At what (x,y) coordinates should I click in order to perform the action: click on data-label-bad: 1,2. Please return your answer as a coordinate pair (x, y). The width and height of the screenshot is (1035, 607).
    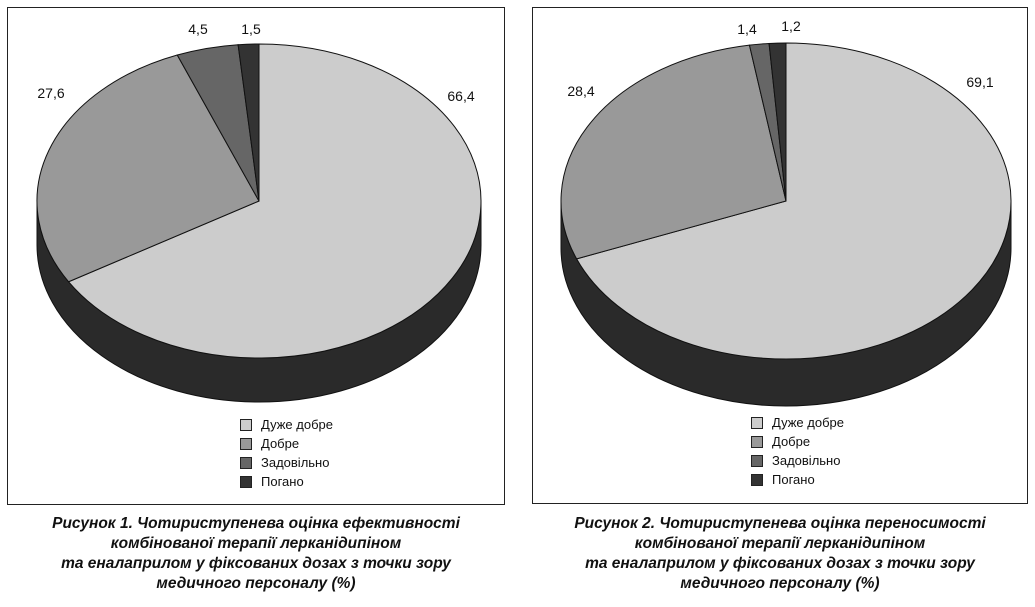
    Looking at the image, I should click on (791, 26).